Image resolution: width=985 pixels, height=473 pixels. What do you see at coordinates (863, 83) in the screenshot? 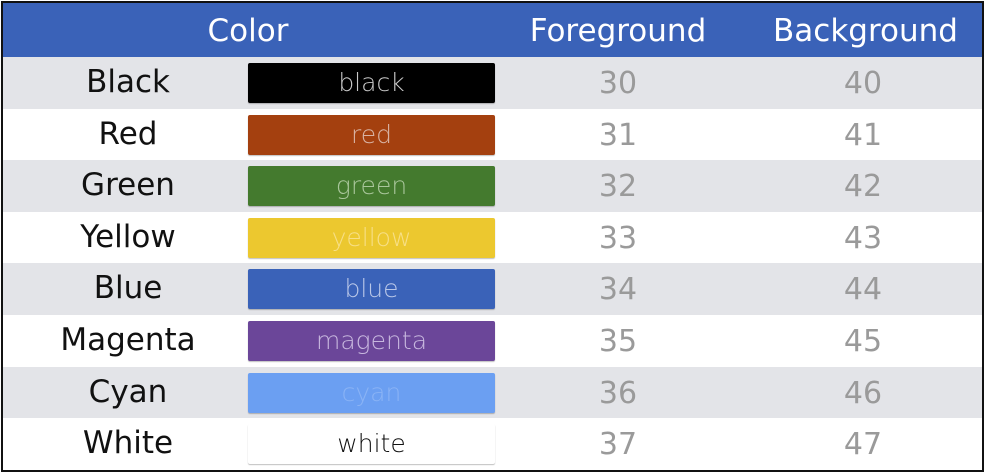
I see `background-code: 40` at bounding box center [863, 83].